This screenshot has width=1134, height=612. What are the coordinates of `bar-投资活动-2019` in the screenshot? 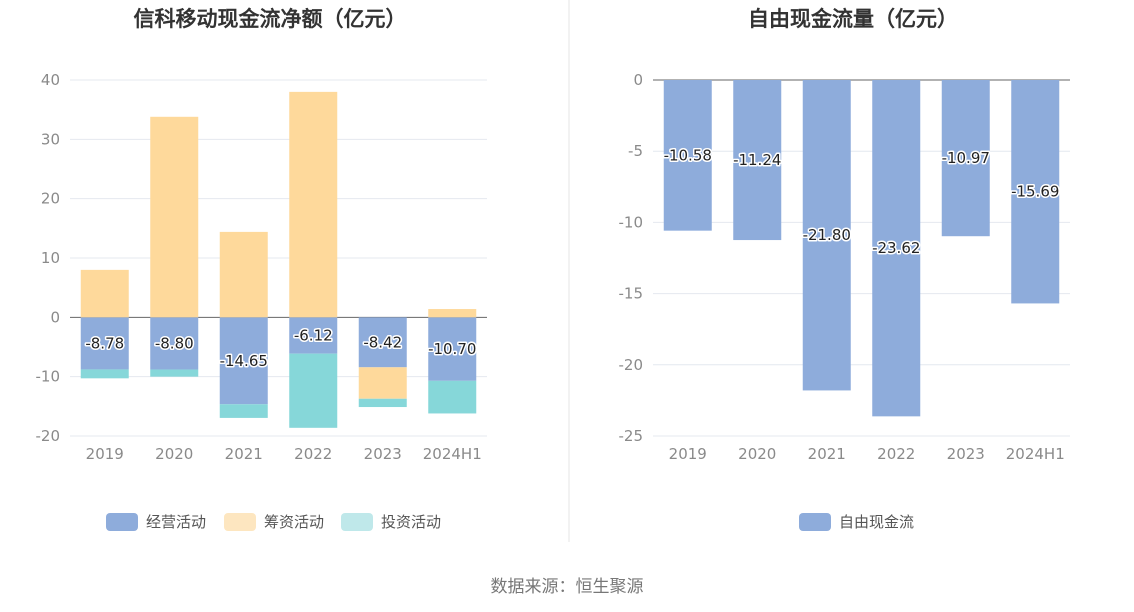 It's located at (104, 374).